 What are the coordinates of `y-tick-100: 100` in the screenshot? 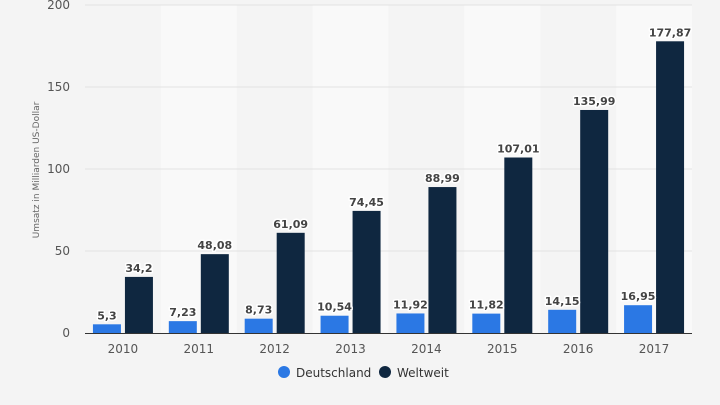 It's located at (58, 169).